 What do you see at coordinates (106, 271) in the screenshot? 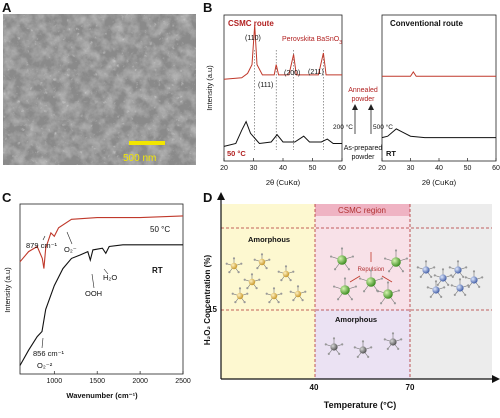
I see `ann-h2o-arrow` at bounding box center [106, 271].